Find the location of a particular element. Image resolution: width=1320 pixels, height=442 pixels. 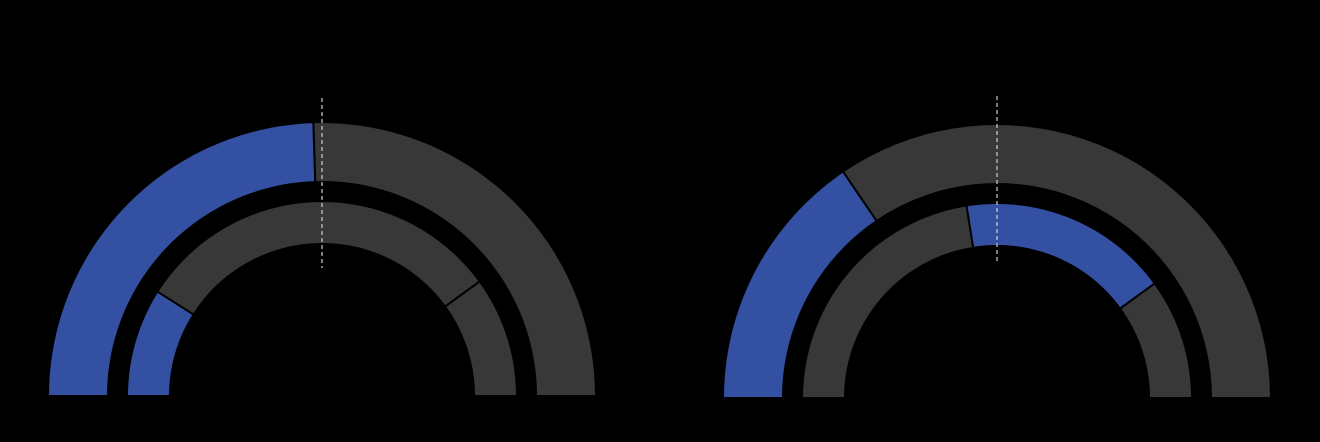

outer-ring-segment-remainder is located at coordinates (455, 259).